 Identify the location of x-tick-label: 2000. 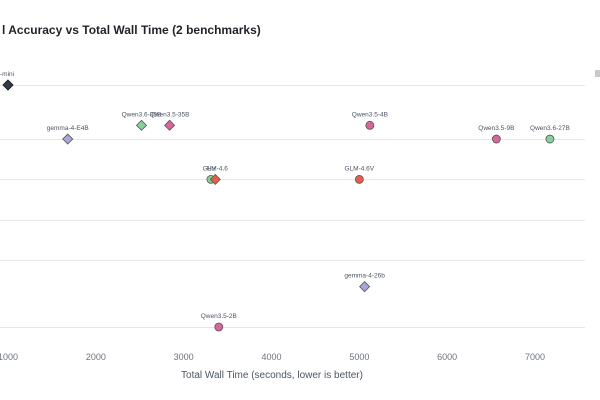
(96, 357).